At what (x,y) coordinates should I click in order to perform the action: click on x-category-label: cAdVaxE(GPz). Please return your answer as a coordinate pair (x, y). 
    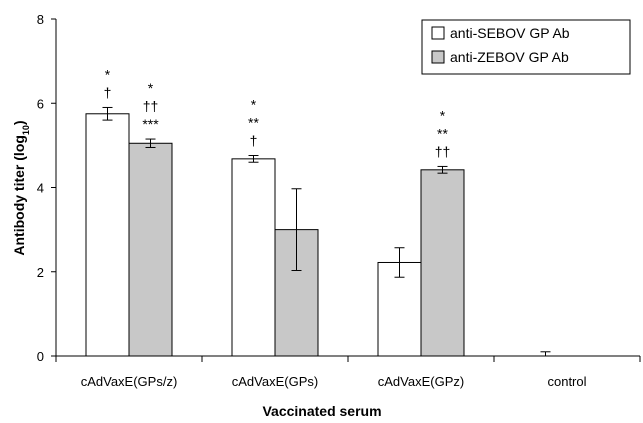
    Looking at the image, I should click on (421, 381).